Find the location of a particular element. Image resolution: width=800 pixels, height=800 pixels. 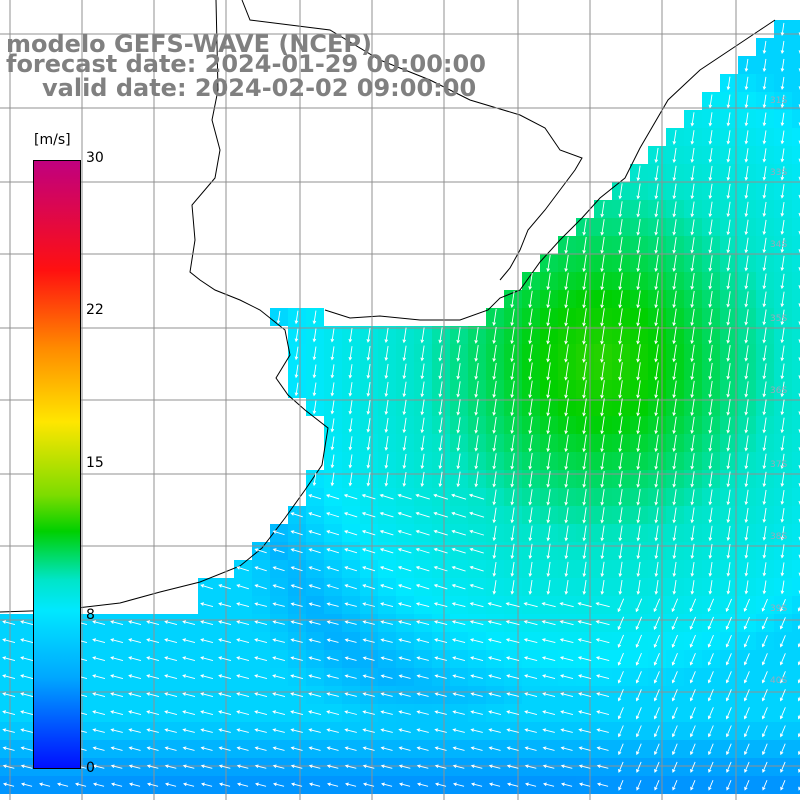

lat-label-35s: 35S is located at coordinates (779, 319).